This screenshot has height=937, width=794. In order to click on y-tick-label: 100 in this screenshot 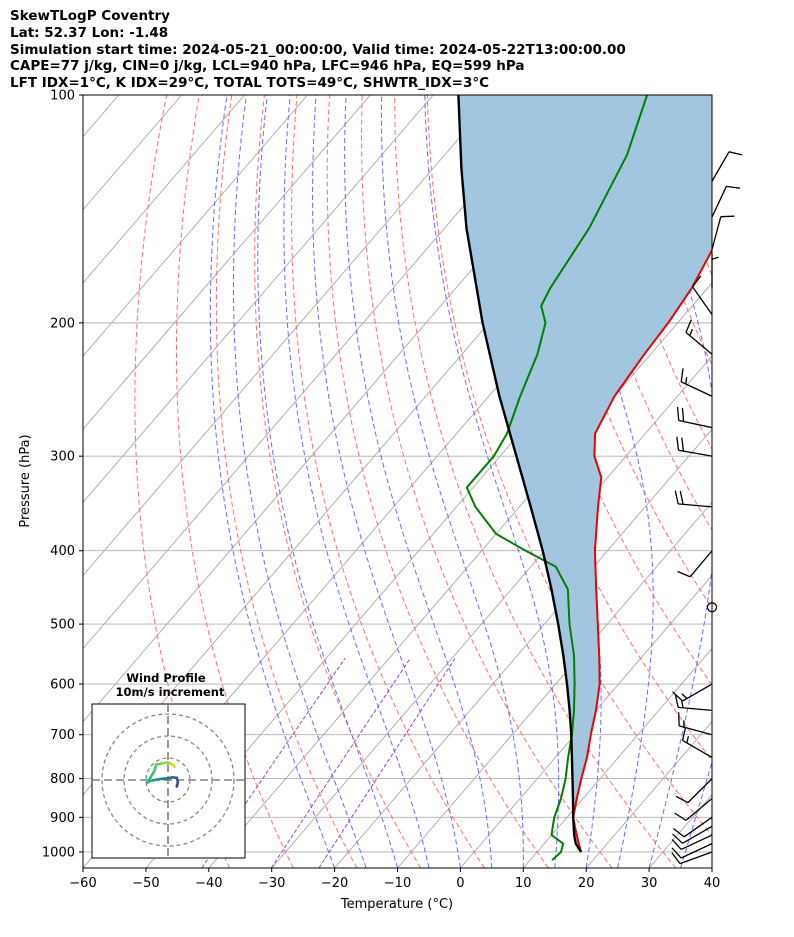, I will do `click(62, 96)`.